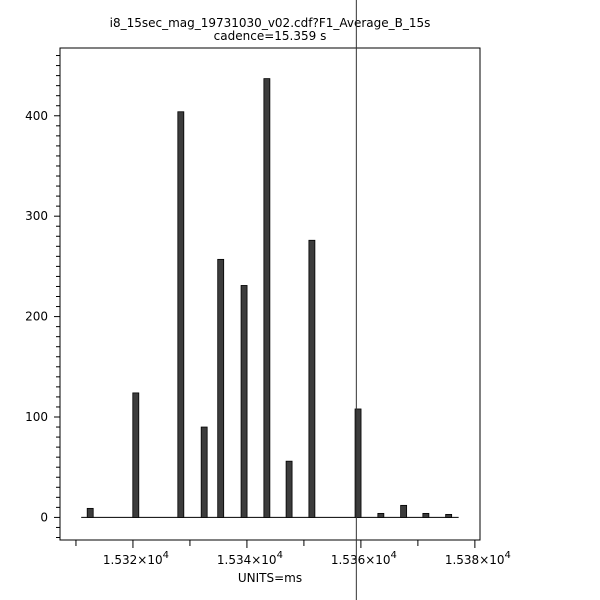  I want to click on y-tick-label: 200, so click(36, 317).